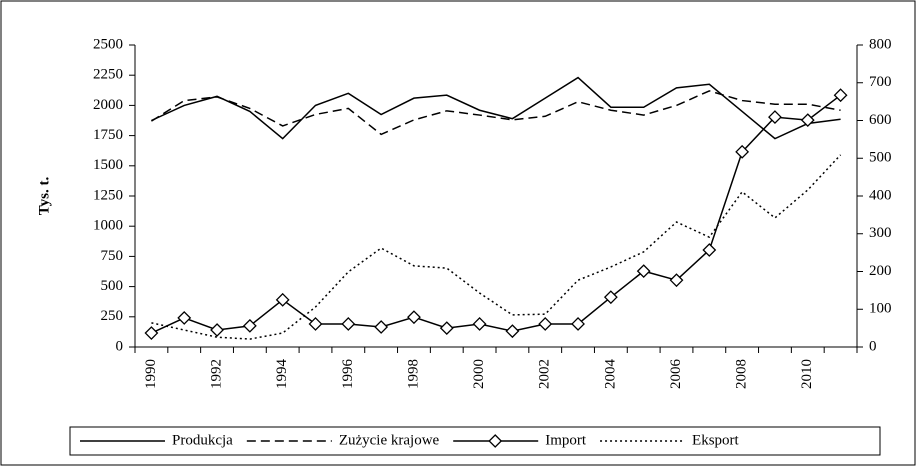 The image size is (917, 467). I want to click on y2-tick-label: 400, so click(880, 195).